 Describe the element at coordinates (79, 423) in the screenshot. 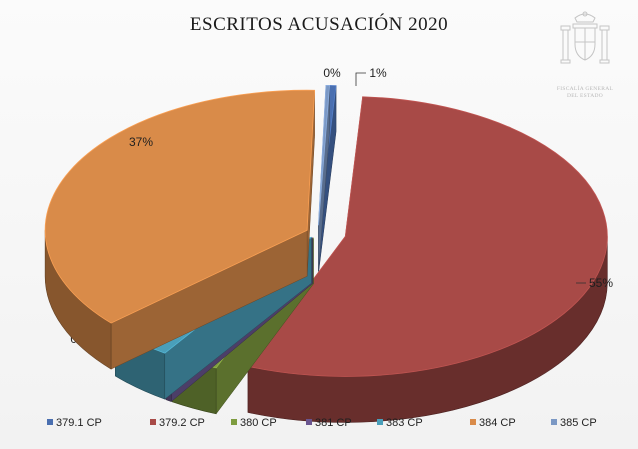

I see `legend-label: 379.1 CP` at that location.